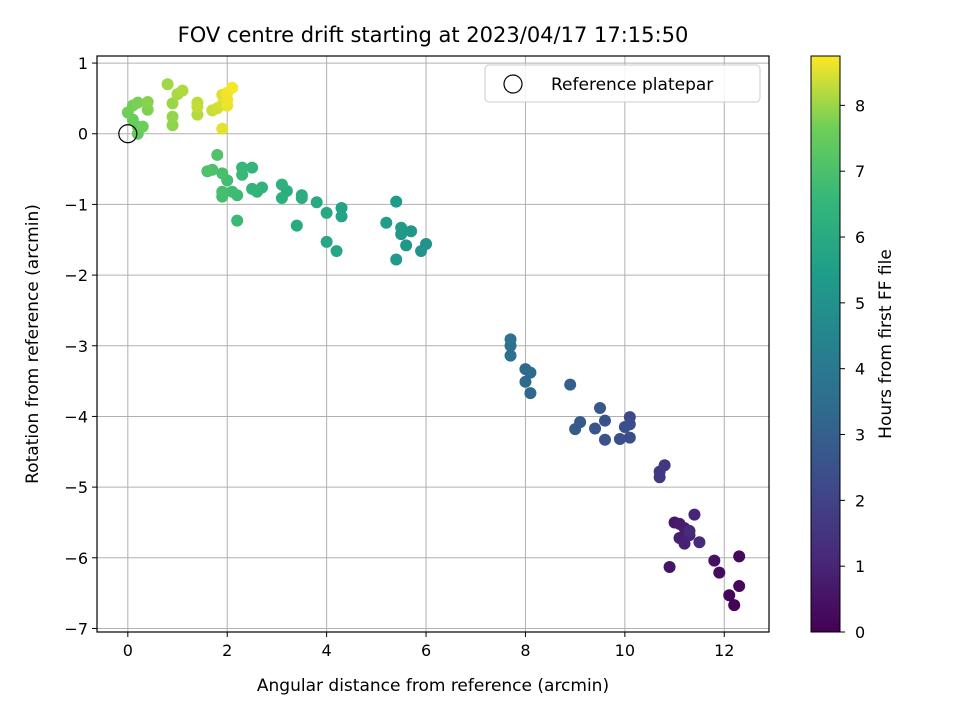  Describe the element at coordinates (825, 344) in the screenshot. I see `colorbar-gradient` at that location.